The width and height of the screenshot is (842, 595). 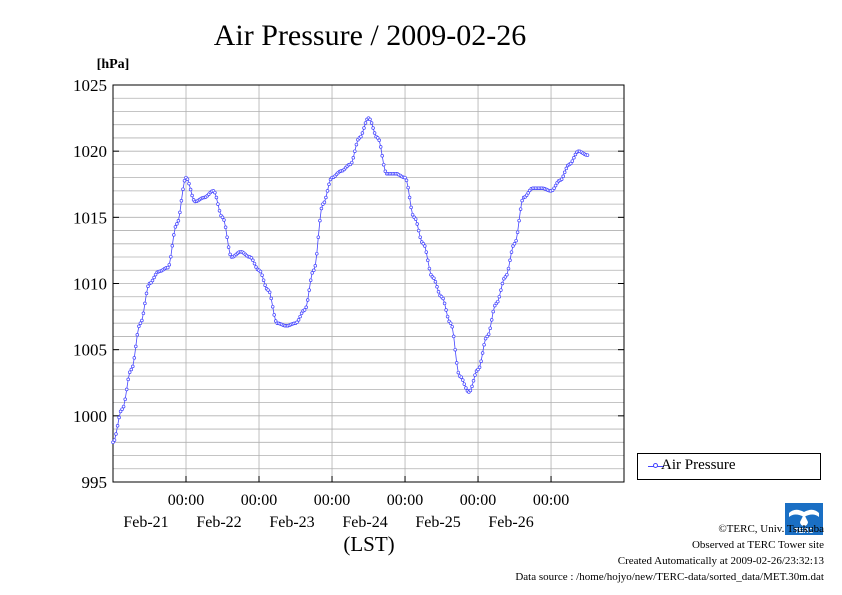 What do you see at coordinates (655, 465) in the screenshot?
I see `legend-marker` at bounding box center [655, 465].